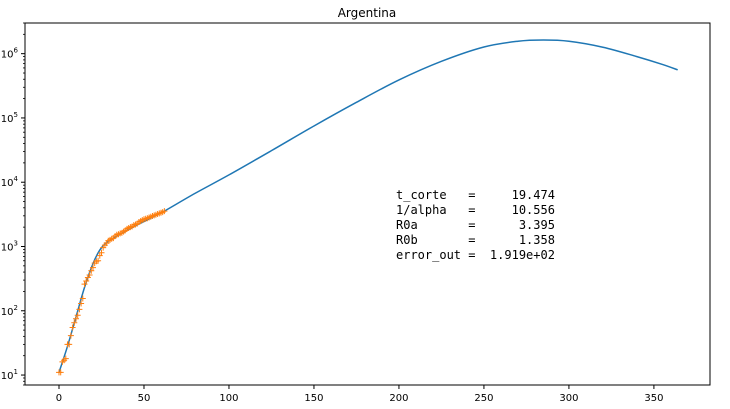 This screenshot has height=409, width=730. Describe the element at coordinates (359, 394) in the screenshot. I see `x-axis: 0 50 100 150 200 250 300 350` at that location.